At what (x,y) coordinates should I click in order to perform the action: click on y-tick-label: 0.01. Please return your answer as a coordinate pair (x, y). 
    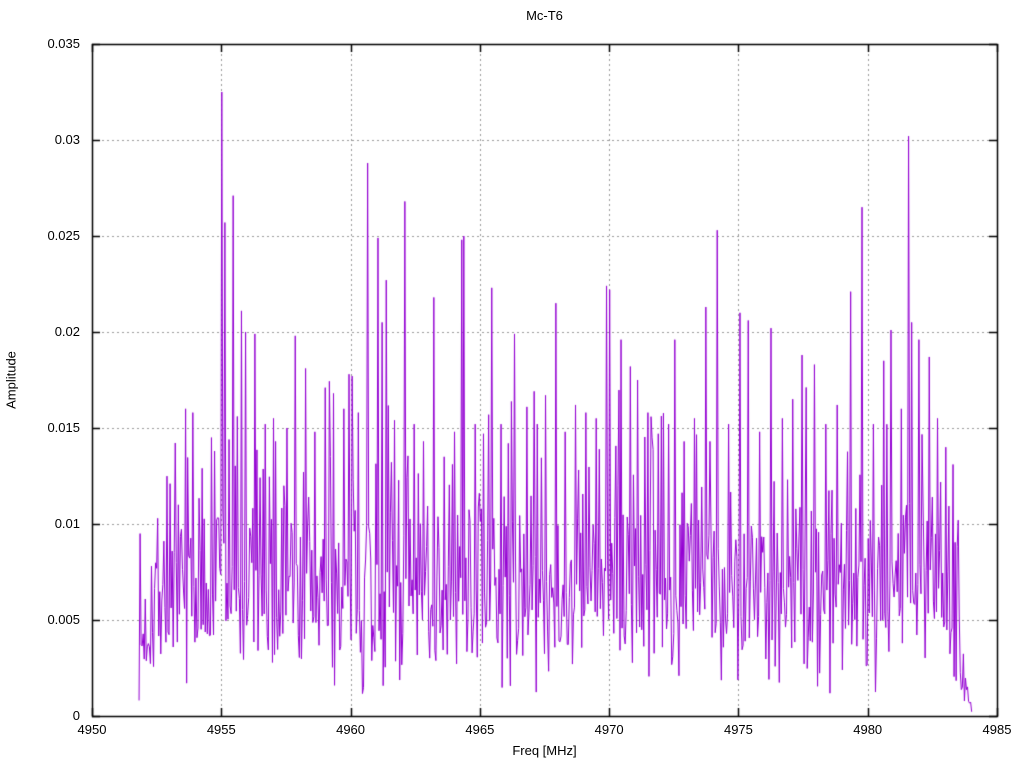
    Looking at the image, I should click on (67, 523).